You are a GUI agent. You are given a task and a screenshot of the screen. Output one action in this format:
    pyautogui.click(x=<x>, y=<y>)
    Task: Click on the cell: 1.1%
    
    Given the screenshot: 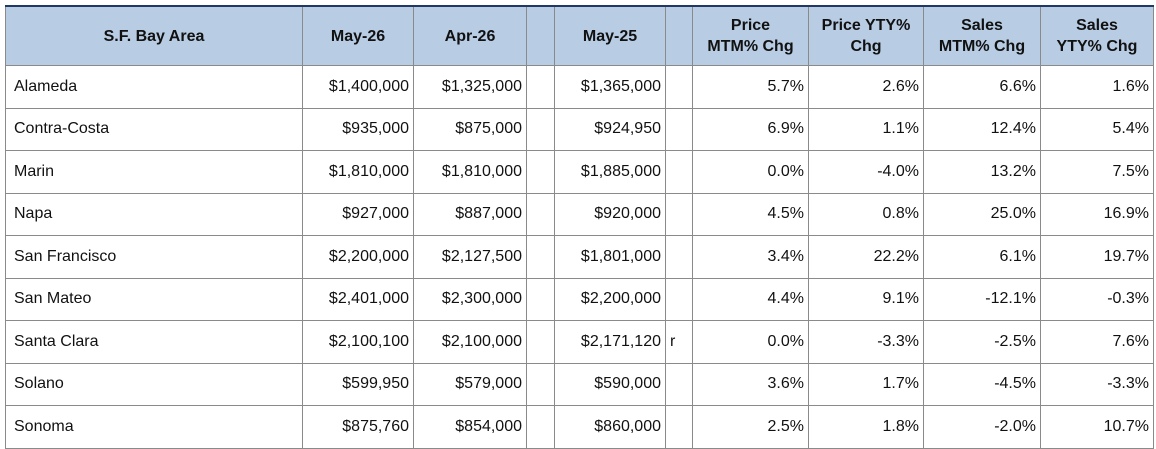 What is the action you would take?
    pyautogui.click(x=866, y=129)
    